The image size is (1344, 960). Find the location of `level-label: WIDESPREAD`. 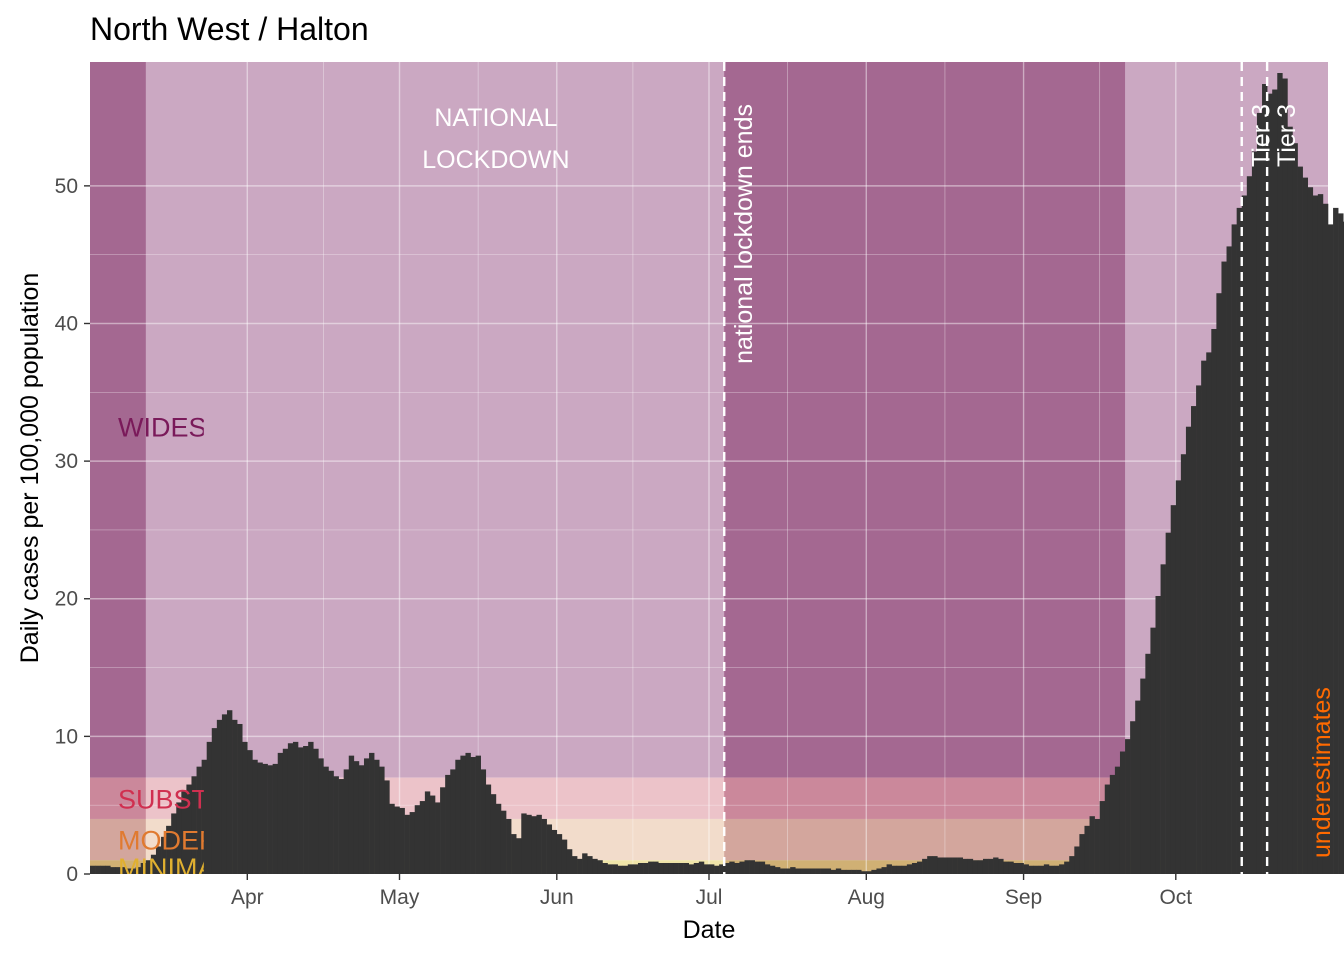

level-label: WIDESPREAD is located at coordinates (209, 428).